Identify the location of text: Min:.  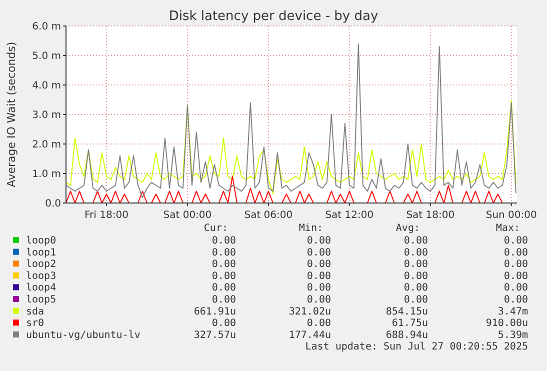
(310, 228).